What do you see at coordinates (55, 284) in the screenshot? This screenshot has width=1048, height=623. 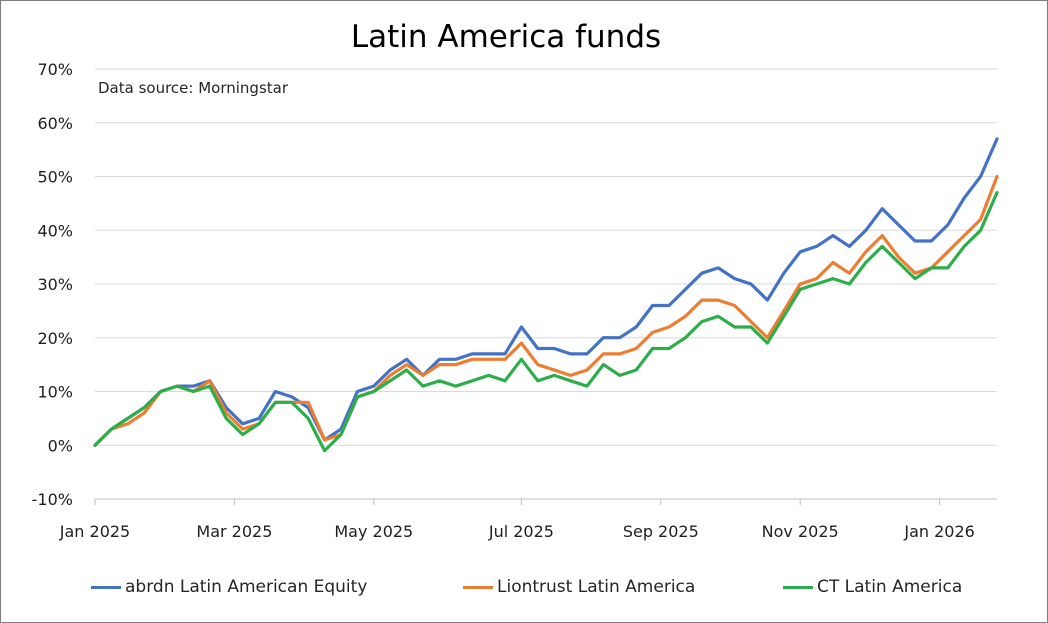 I see `y-tick-label: 30%` at bounding box center [55, 284].